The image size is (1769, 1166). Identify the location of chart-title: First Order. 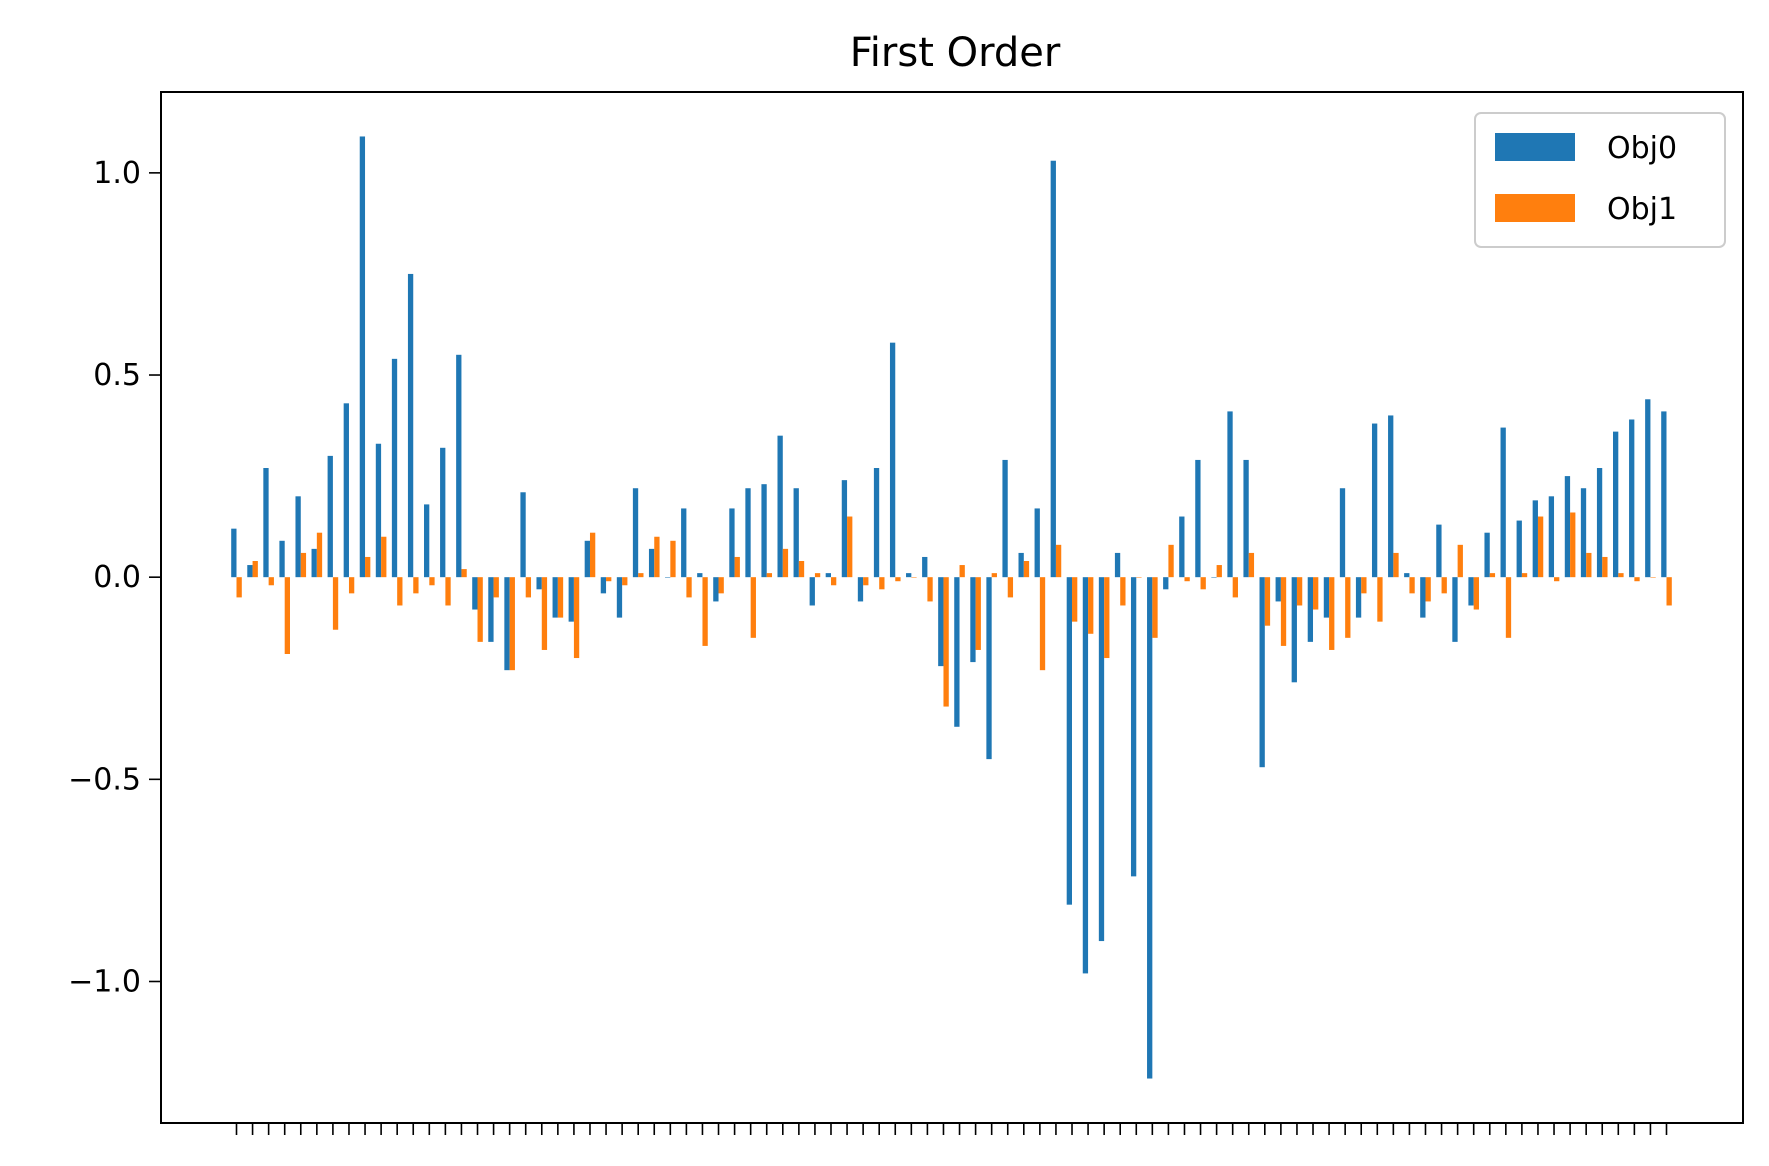
(955, 53).